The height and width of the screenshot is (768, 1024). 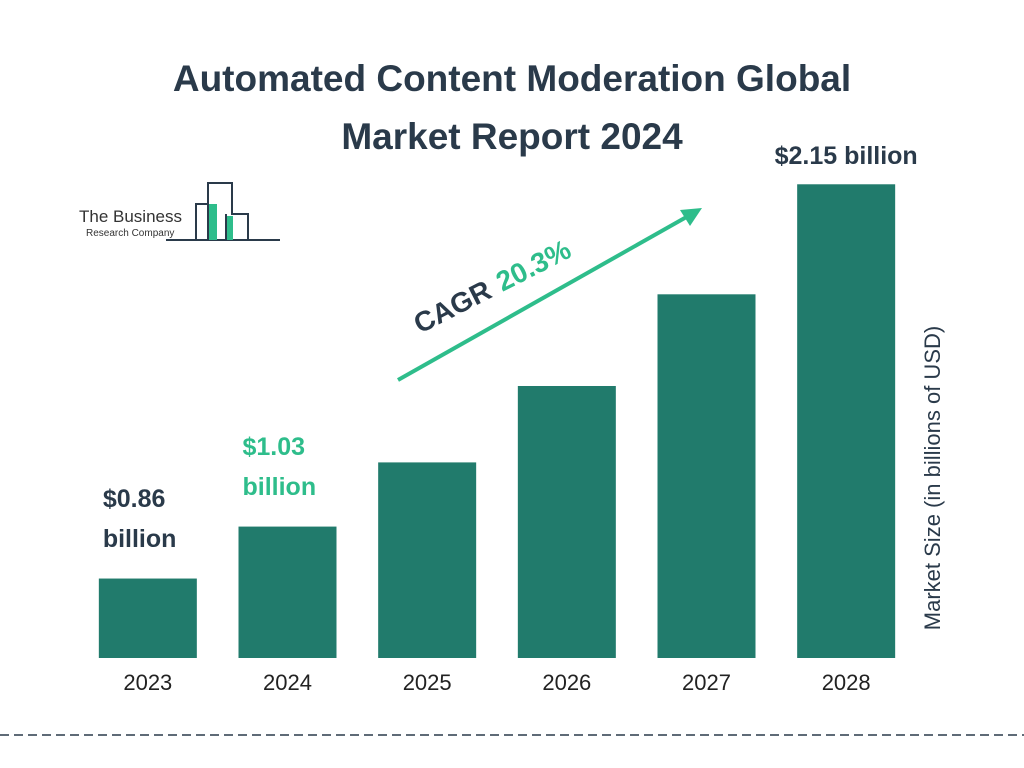 What do you see at coordinates (130, 216) in the screenshot?
I see `logo-line1: The Business` at bounding box center [130, 216].